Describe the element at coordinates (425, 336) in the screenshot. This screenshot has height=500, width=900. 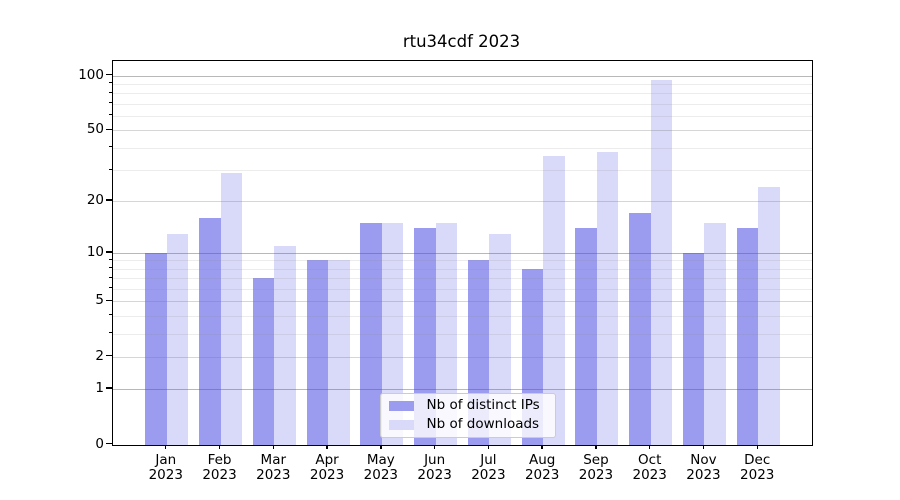
I see `bar-distinct-ips-jun` at that location.